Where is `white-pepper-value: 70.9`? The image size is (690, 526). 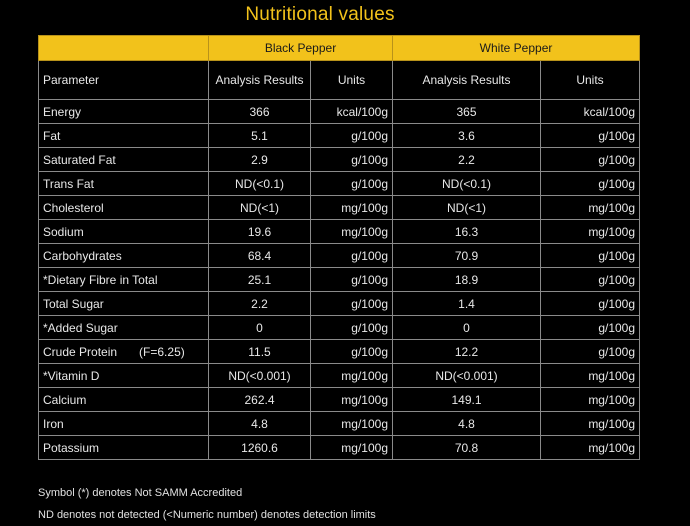
white-pepper-value: 70.9 is located at coordinates (466, 255).